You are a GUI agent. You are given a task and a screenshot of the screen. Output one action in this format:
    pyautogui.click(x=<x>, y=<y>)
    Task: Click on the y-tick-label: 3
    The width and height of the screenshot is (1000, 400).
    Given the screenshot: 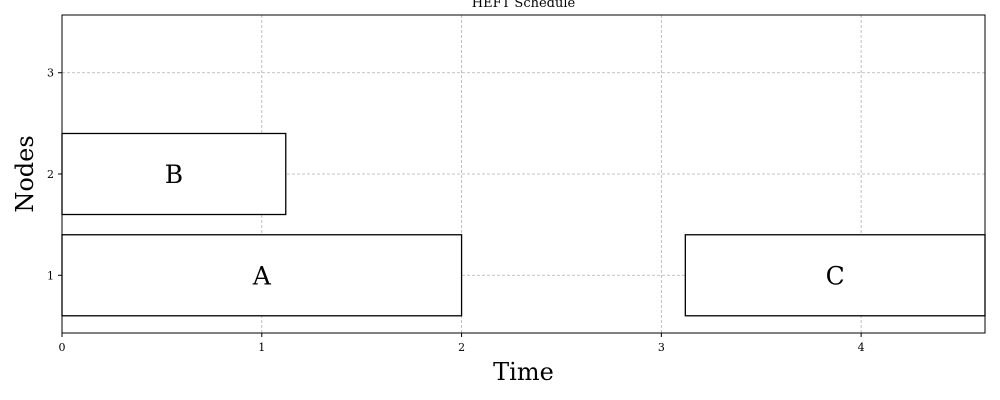 What is the action you would take?
    pyautogui.click(x=50, y=73)
    